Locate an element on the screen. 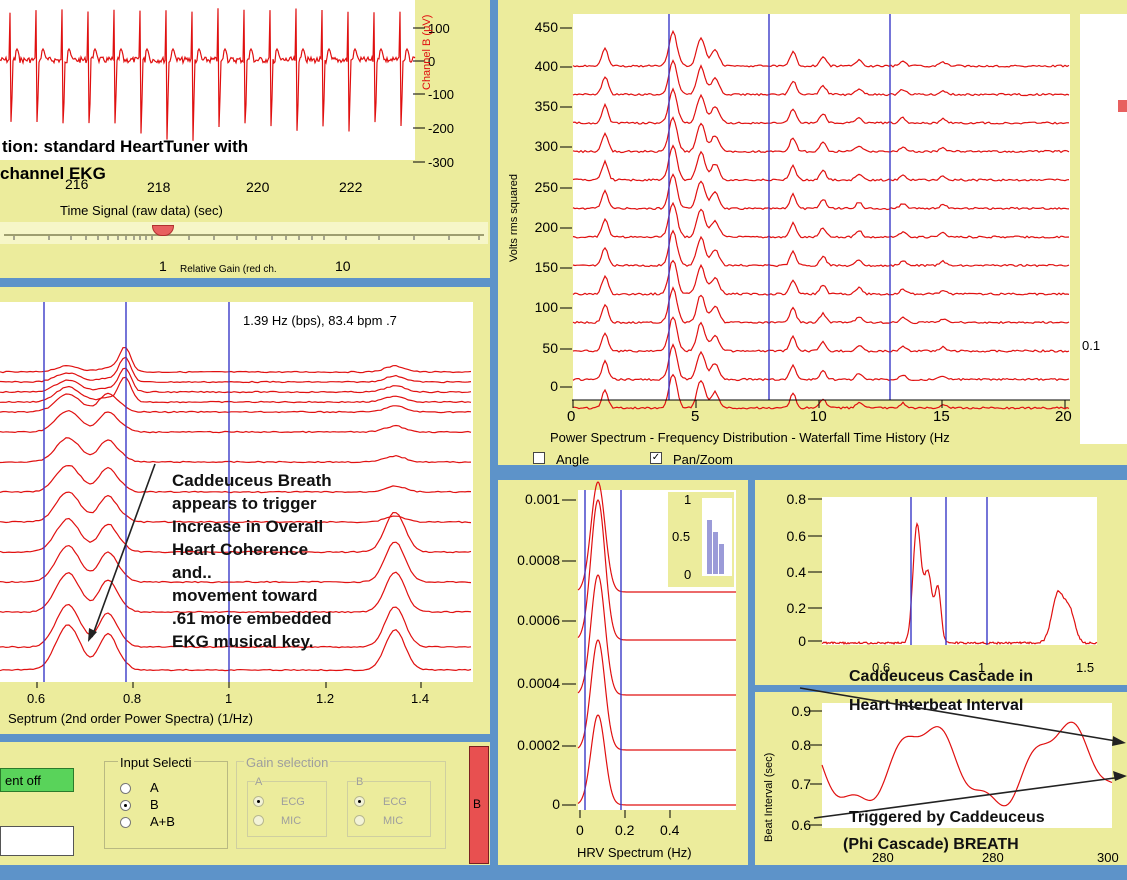 Image resolution: width=1127 pixels, height=880 pixels. time-y-tick: -300 is located at coordinates (441, 162).